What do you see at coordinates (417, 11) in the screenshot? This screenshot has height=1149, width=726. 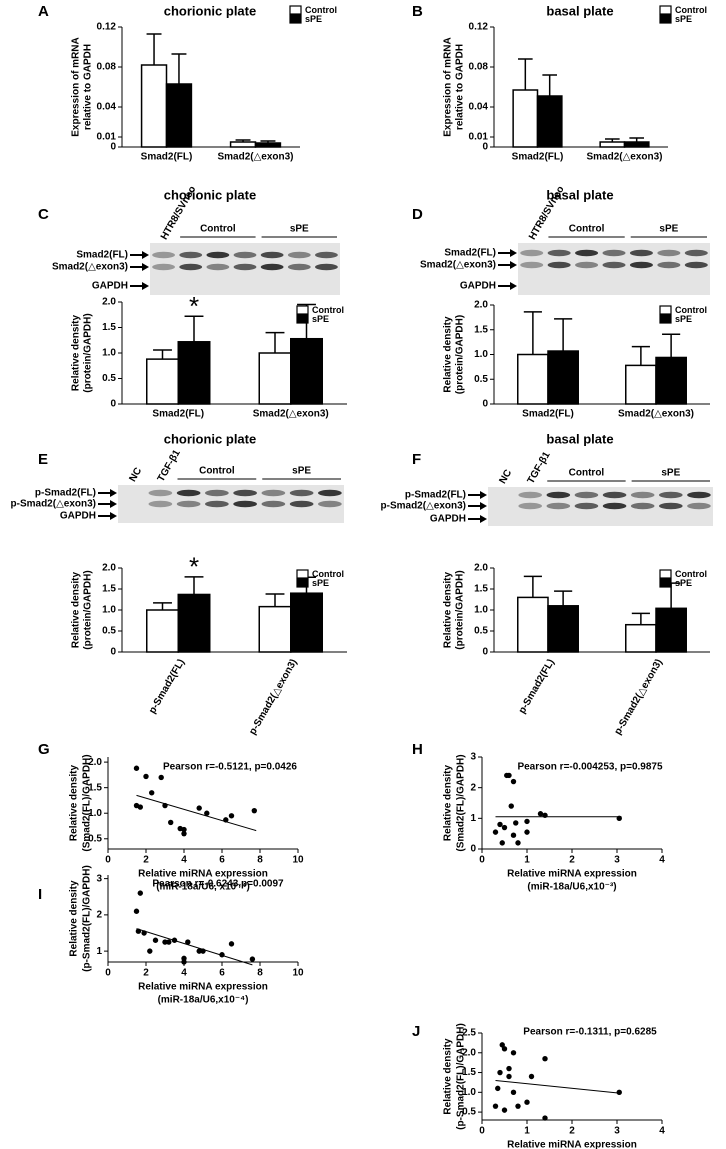 I see `panel-letter: B` at bounding box center [417, 11].